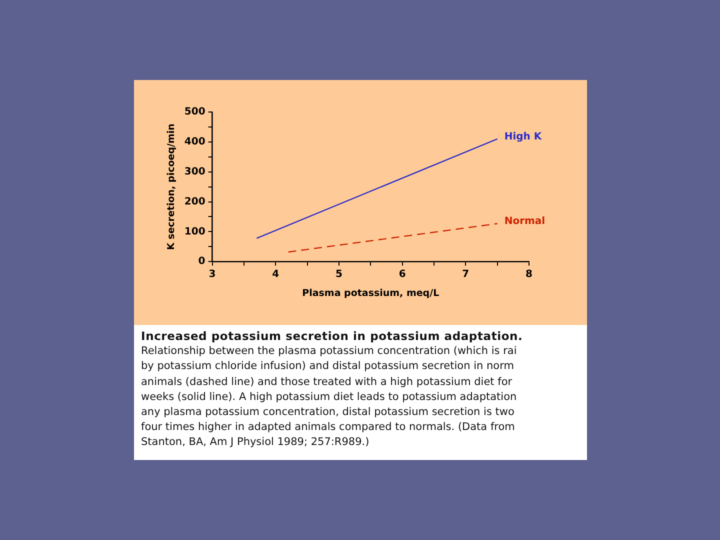 The image size is (720, 540). What do you see at coordinates (329, 397) in the screenshot?
I see `text: Relationship between the plasma potassium concentration (which is rai by potassium chloride infusion) and distal potassium secretion in norm animals (dashed line) and those treated with a high potassium diet for weeks (solid line). A high potassium diet leads to potassium adaptation any plasma potassium concentration, distal potassium secretion is two four times higher in adapted animals compared to normals. (Data from Stanton, BA, Am J Physiol 1989; 257:R989.)` at bounding box center [329, 397].